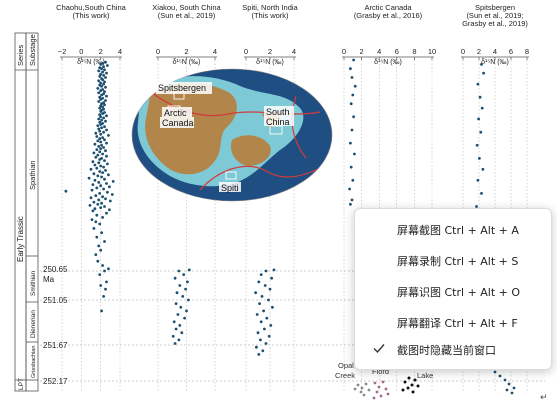 Image resolution: width=557 pixels, height=417 pixels. I want to click on menu-item-screen-capture: 屏幕截图 Ctrl + Alt + A, so click(453, 229).